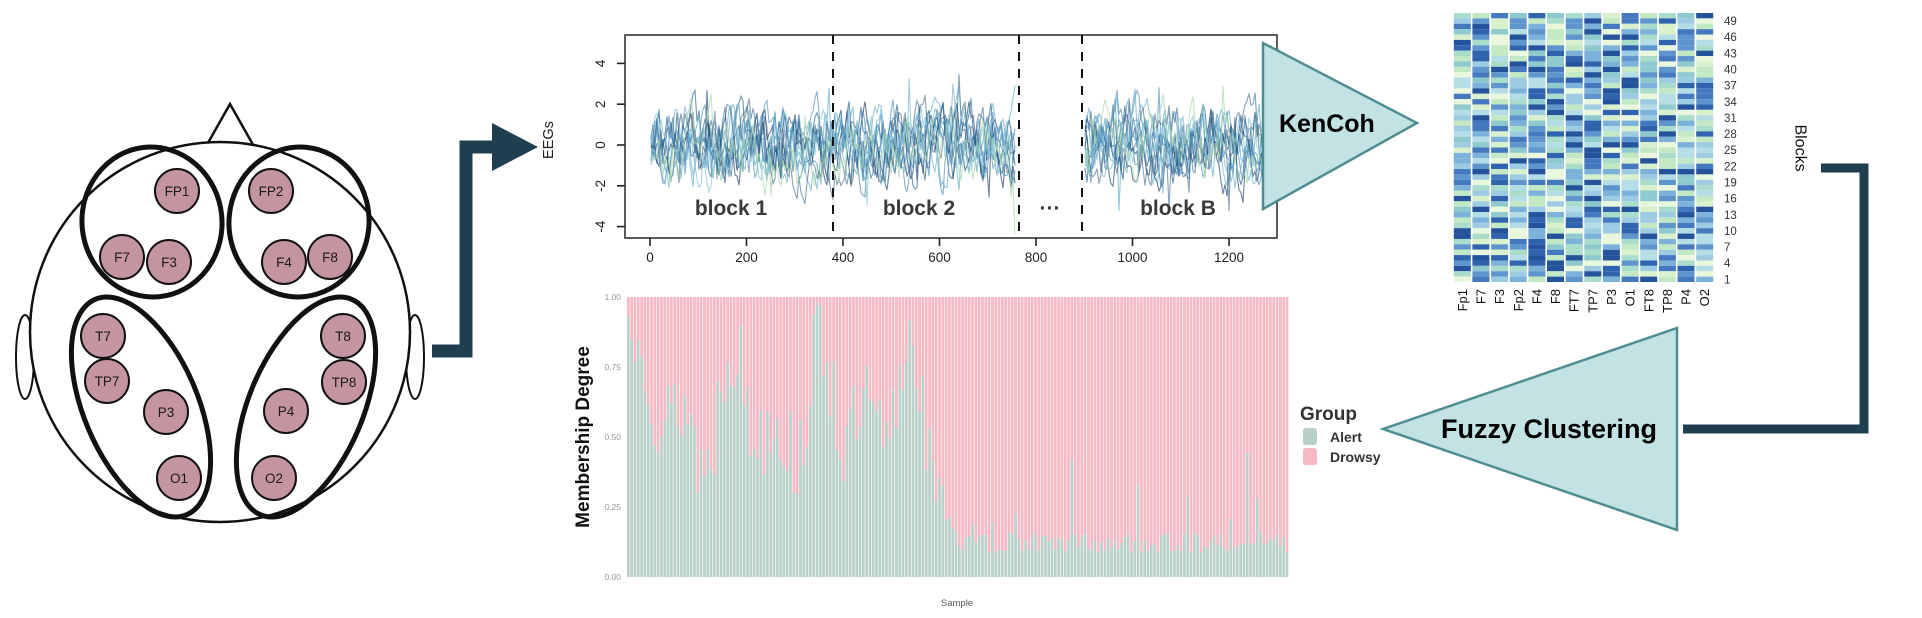 This screenshot has width=1922, height=618. I want to click on heatmap-col-label: Fp1, so click(1462, 300).